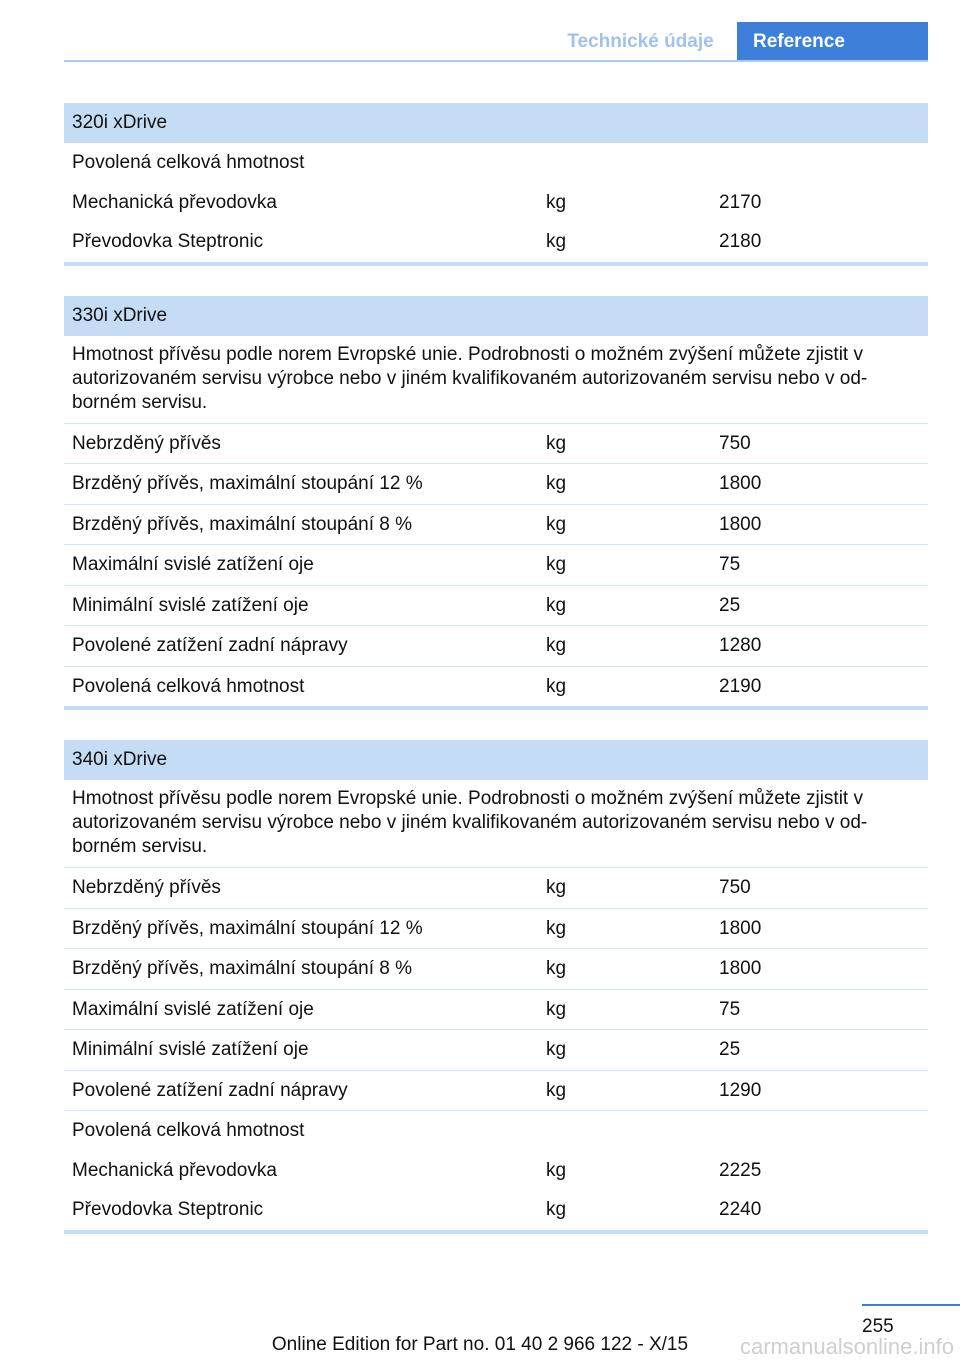  Describe the element at coordinates (496, 123) in the screenshot. I see `table-title: 320i xDrive` at that location.